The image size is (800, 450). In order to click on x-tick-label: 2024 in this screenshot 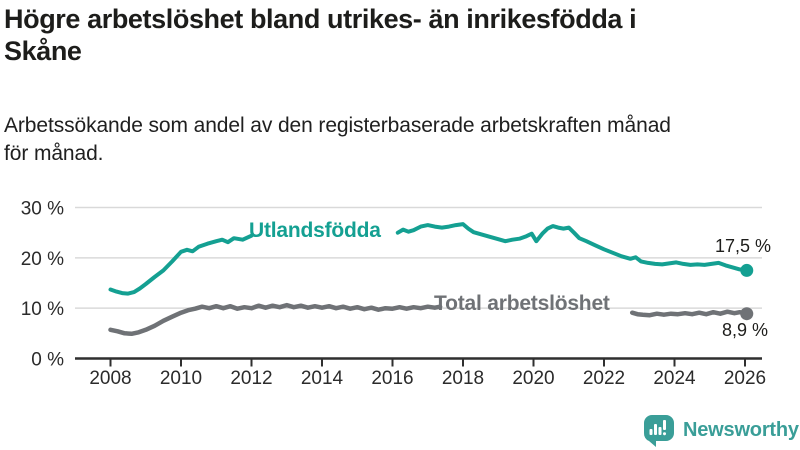, I will do `click(674, 378)`.